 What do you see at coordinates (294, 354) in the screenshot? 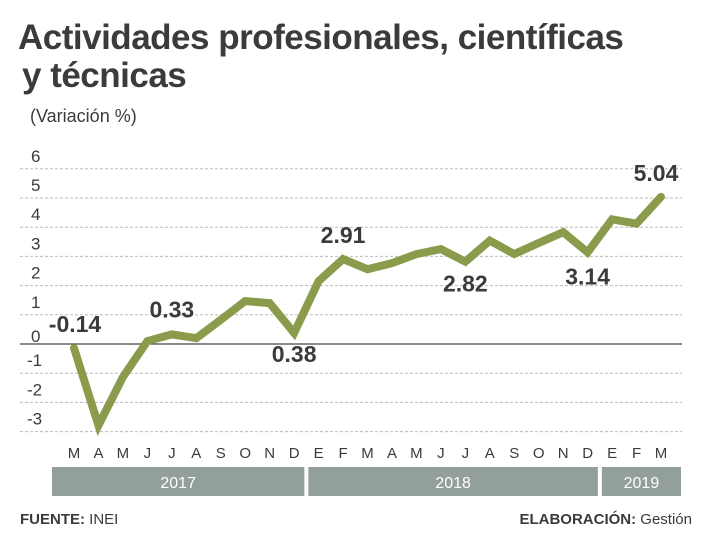
I see `data-label: 0.38` at bounding box center [294, 354].